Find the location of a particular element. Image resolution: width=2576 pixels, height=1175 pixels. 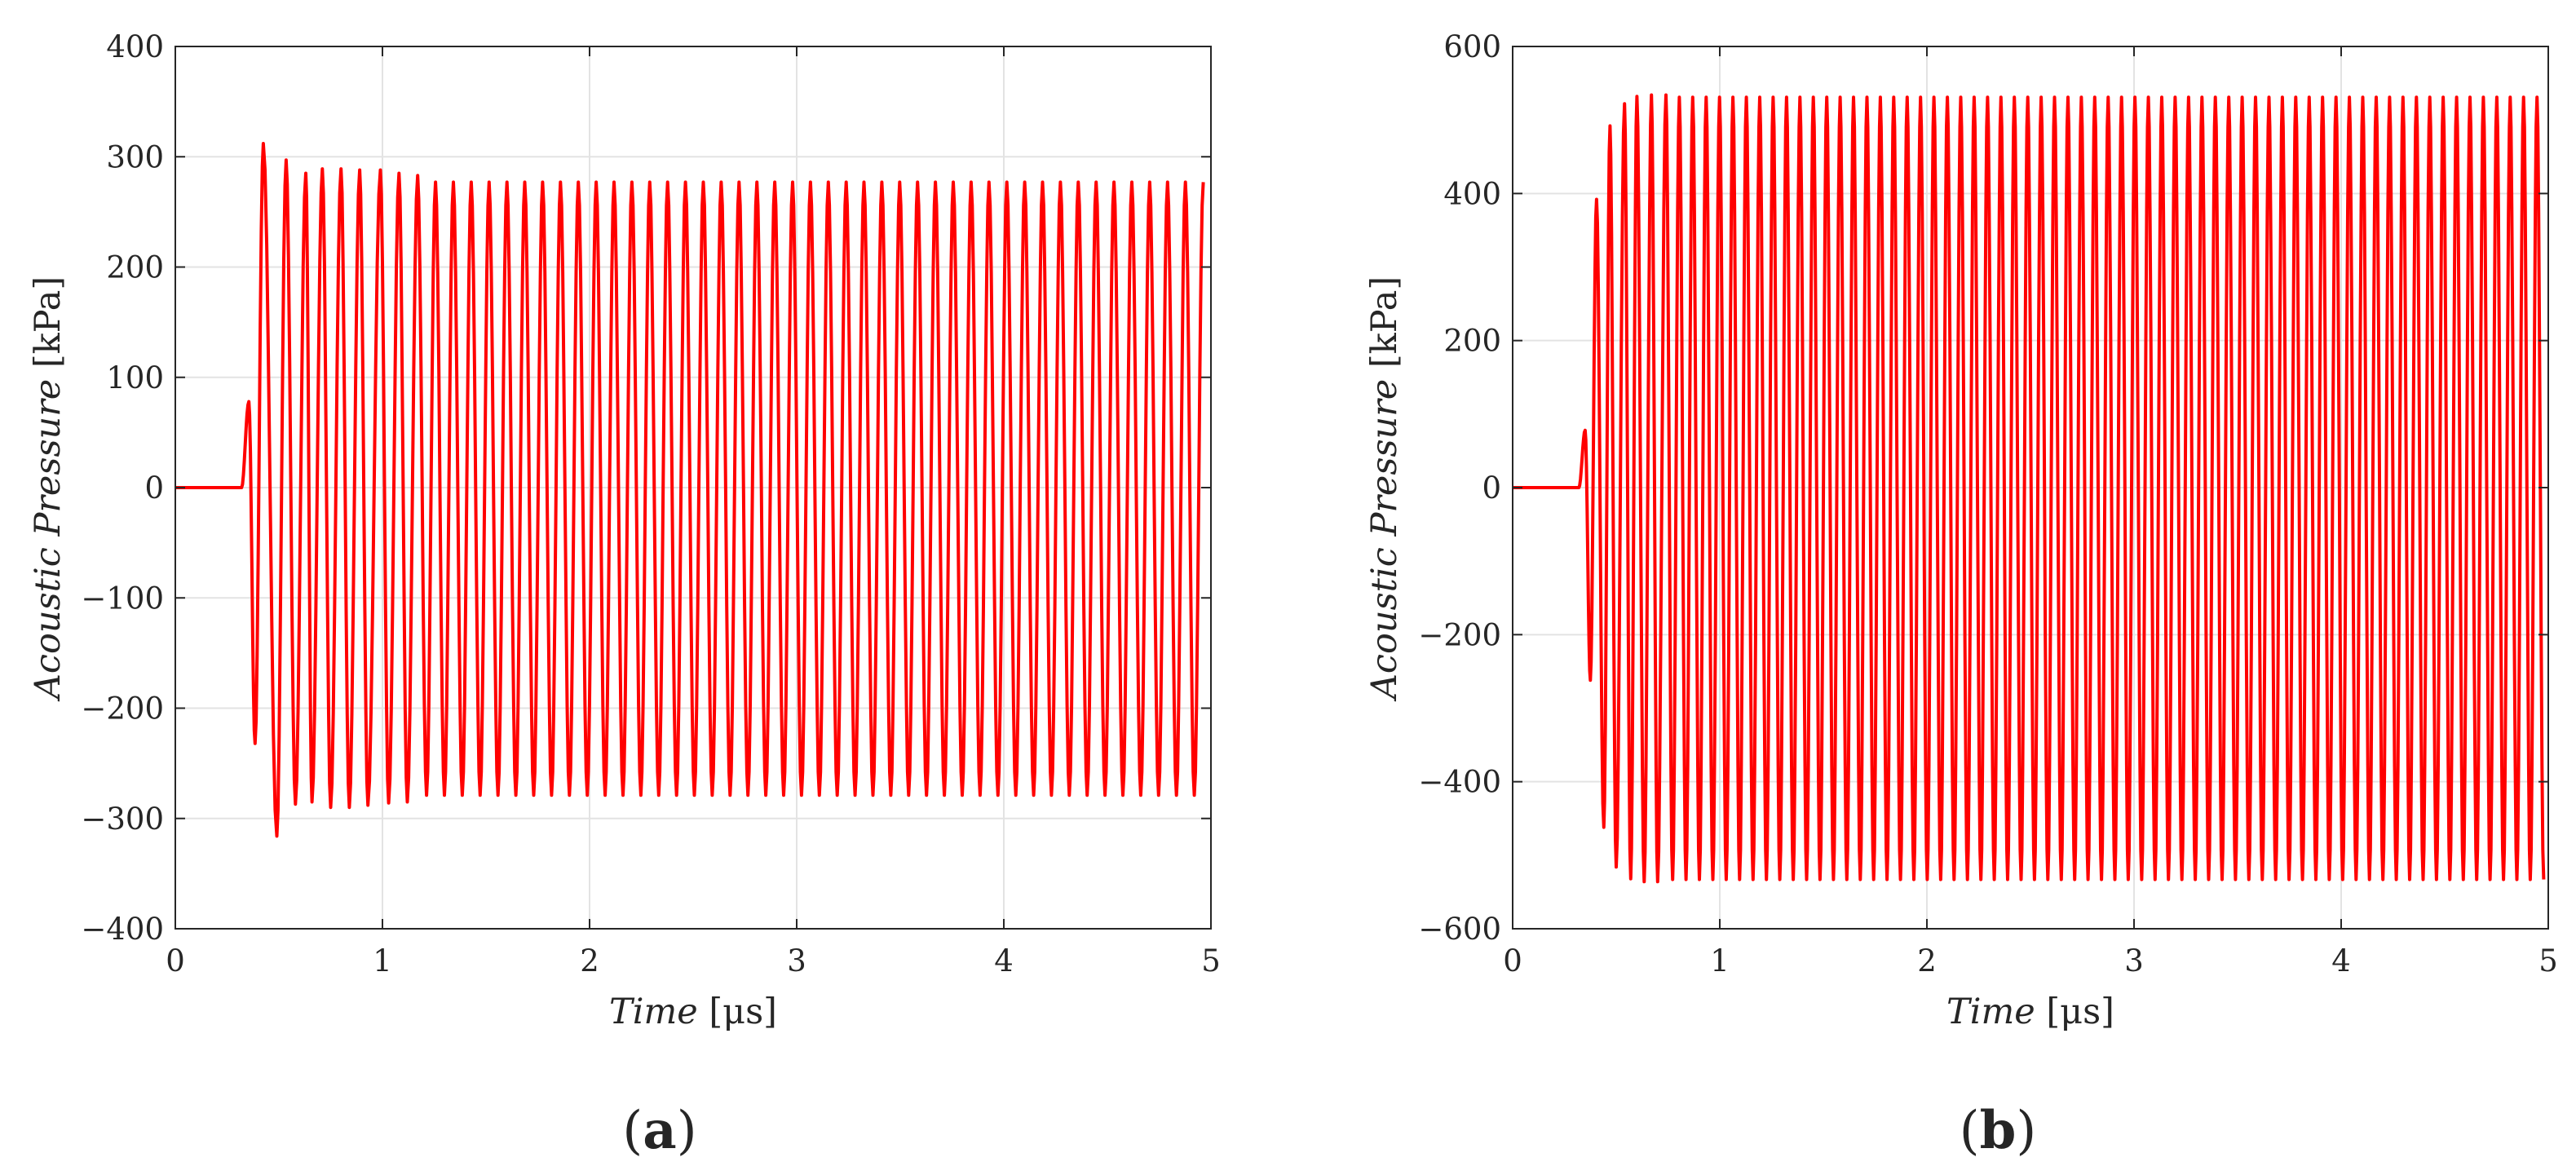

x-tick-label-b-3: 3 is located at coordinates (2134, 960).